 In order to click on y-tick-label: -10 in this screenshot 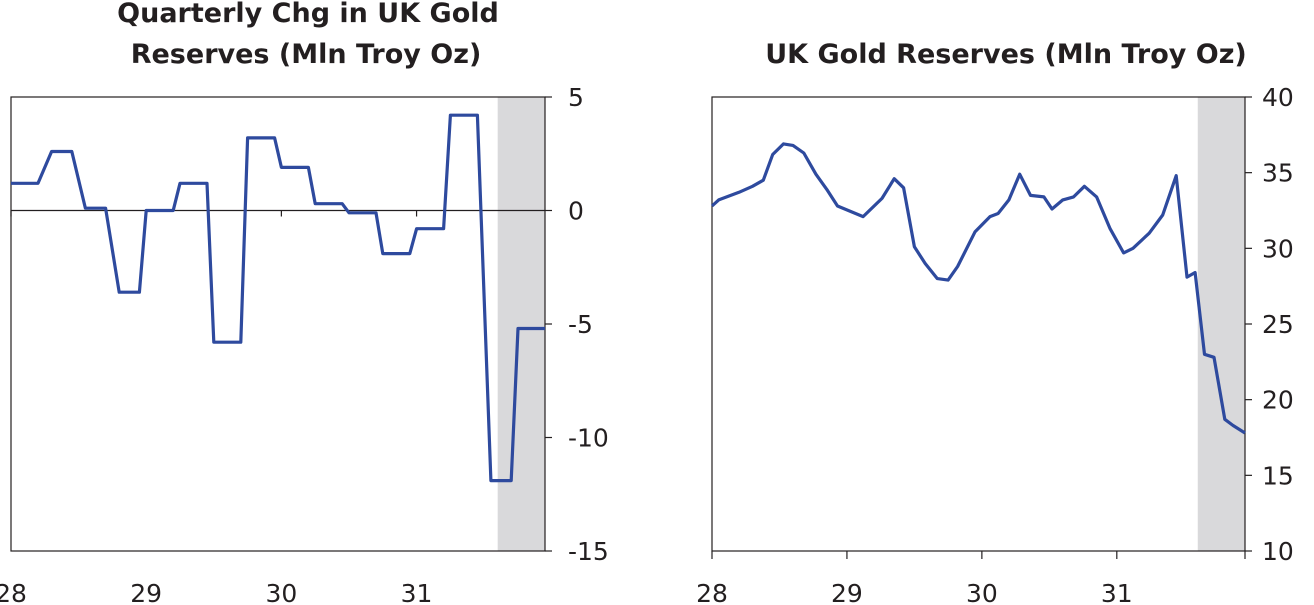, I will do `click(588, 438)`.